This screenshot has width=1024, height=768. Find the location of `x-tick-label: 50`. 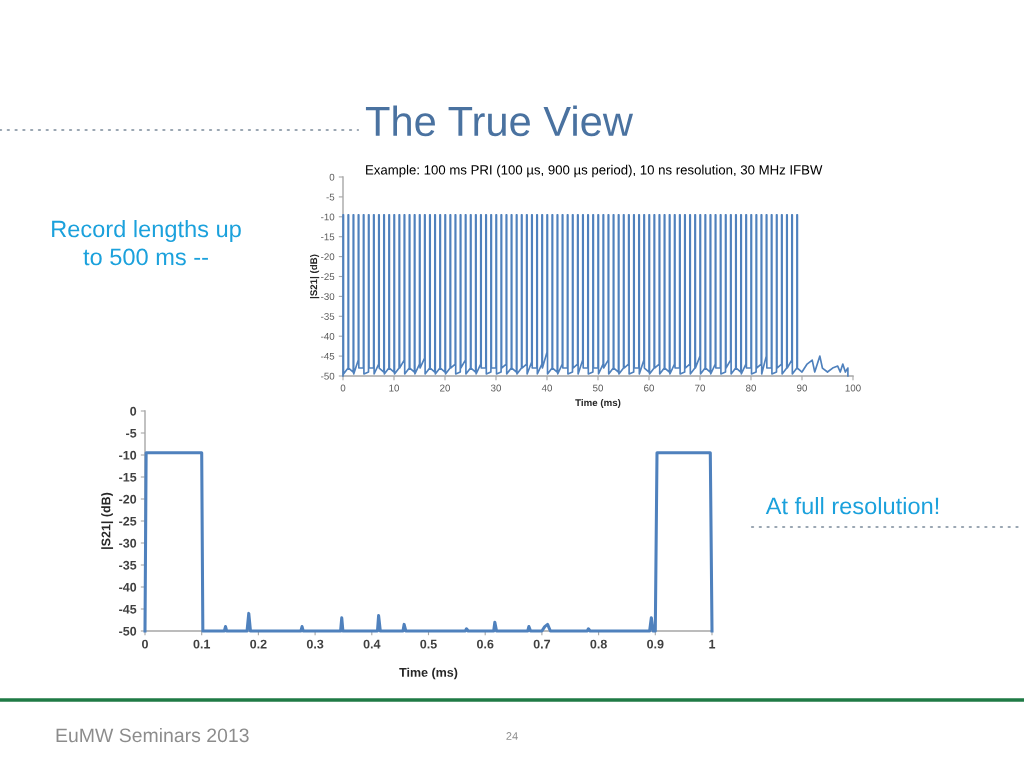

x-tick-label: 50 is located at coordinates (598, 388).